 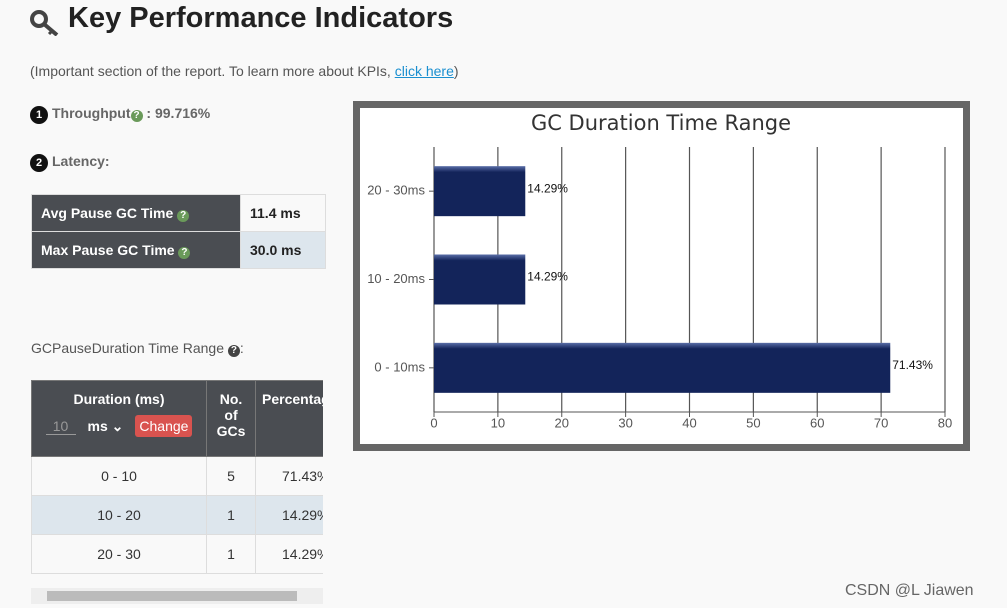 I want to click on header-cell: No. of GCs, so click(x=231, y=418).